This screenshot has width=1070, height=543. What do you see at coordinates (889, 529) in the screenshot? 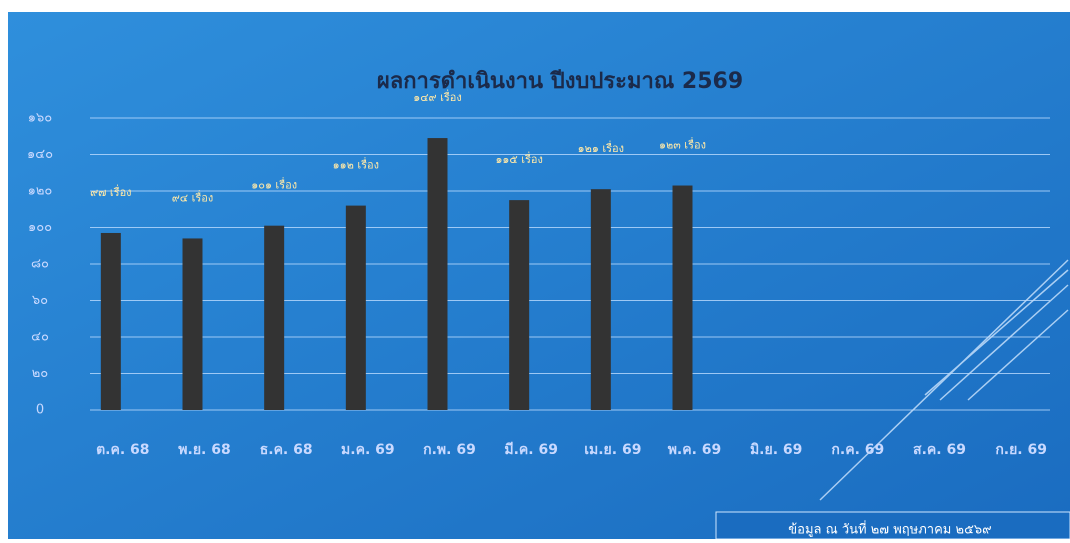
I see `footnote: ข้อมูล ณ วันที่ ๒๗ พฤษภาคม ๒๕๖๙` at bounding box center [889, 529].